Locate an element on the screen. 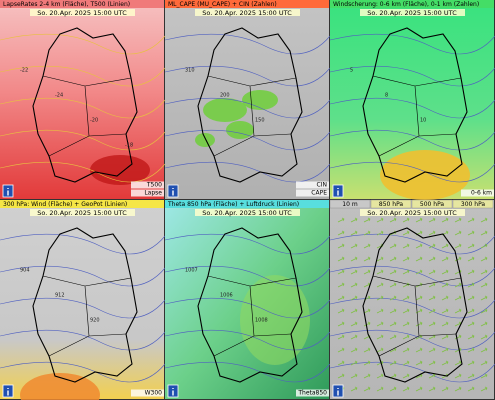  lapse-area is located at coordinates (120, 170).